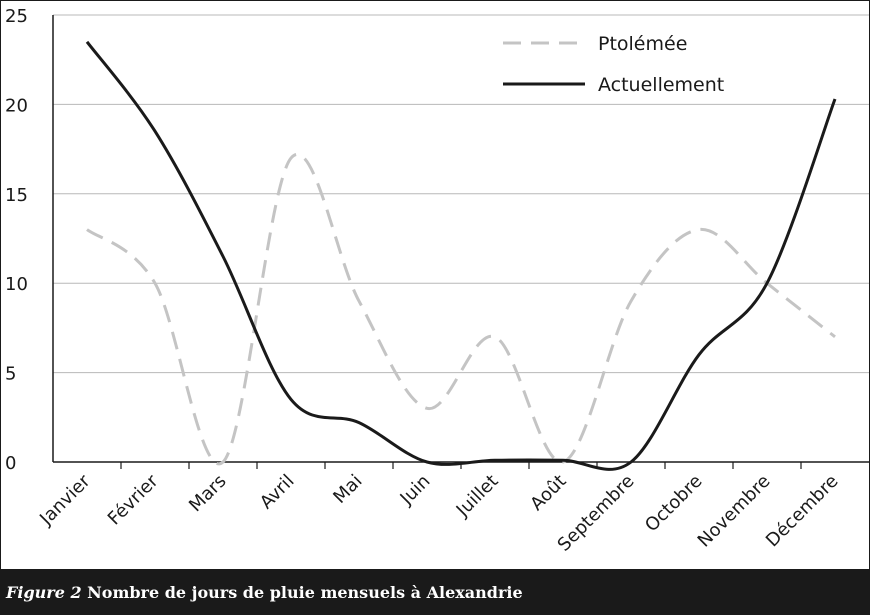 This screenshot has width=870, height=615. Describe the element at coordinates (674, 504) in the screenshot. I see `x-tick-label: Octobre` at that location.